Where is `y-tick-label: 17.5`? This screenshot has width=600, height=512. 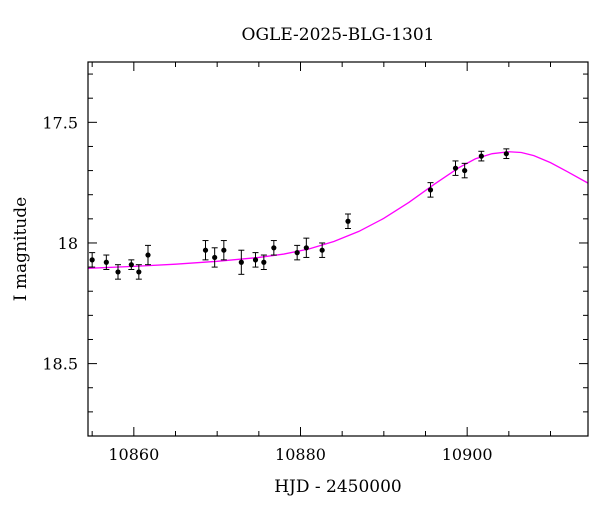
y-tick-label: 17.5 is located at coordinates (60, 122).